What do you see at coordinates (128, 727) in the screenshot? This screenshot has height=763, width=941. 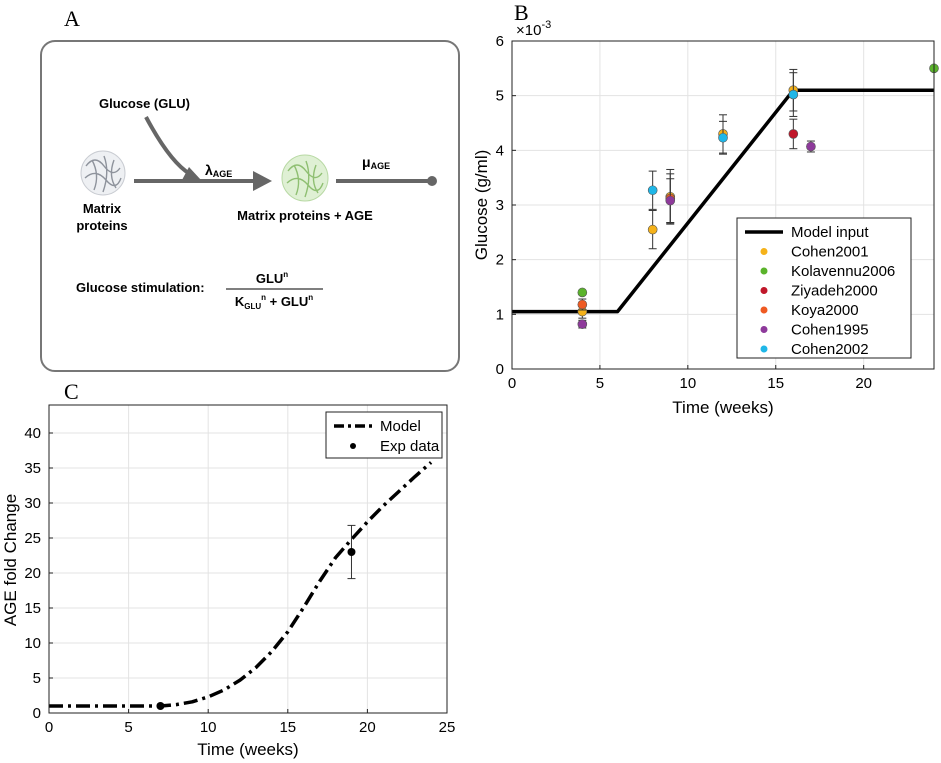 I see `c-x-tick-label: 5` at bounding box center [128, 727].